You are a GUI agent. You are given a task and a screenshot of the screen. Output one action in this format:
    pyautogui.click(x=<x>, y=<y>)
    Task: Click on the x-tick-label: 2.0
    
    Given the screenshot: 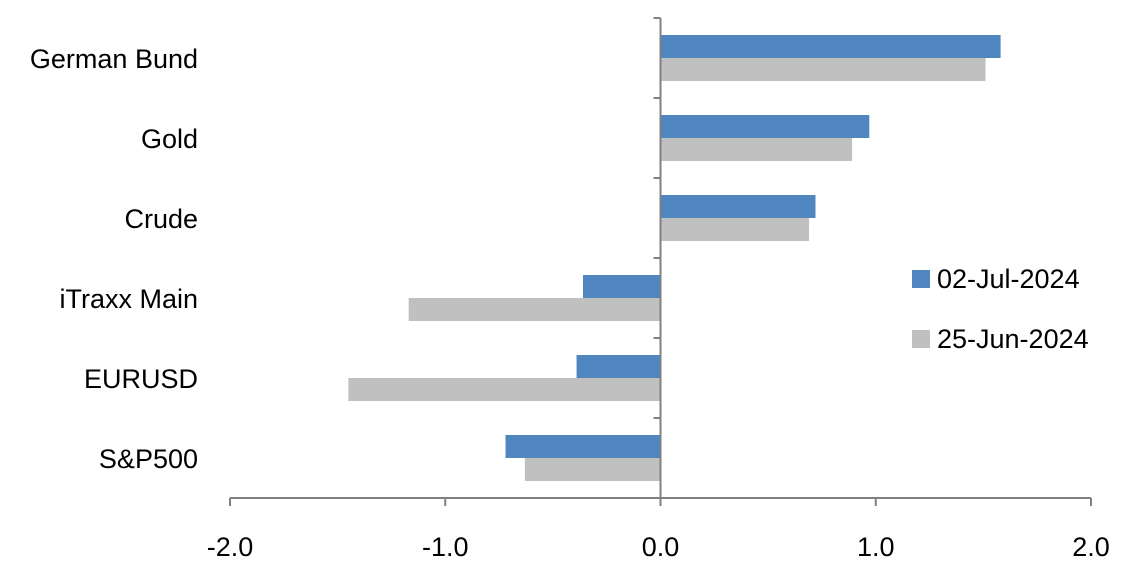 What is the action you would take?
    pyautogui.click(x=1091, y=547)
    